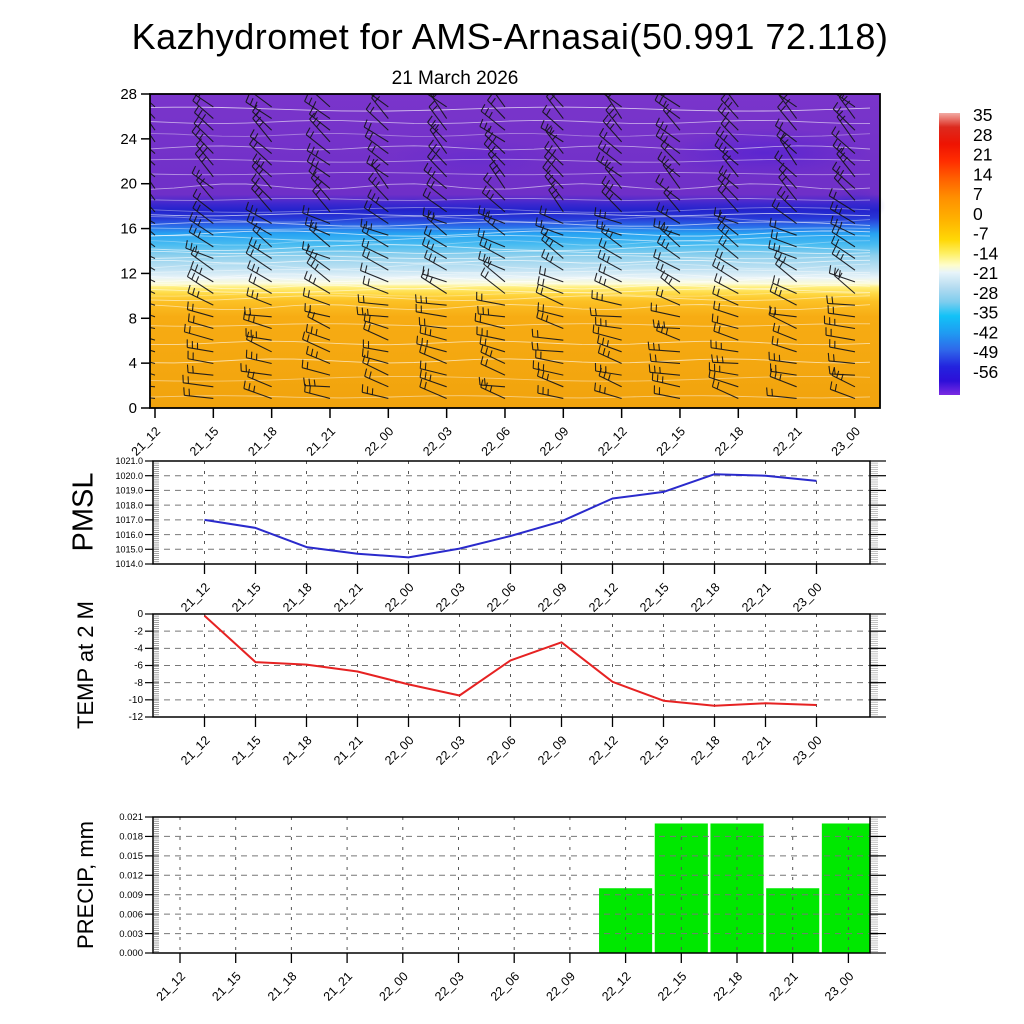 Image resolution: width=1024 pixels, height=1024 pixels. Describe the element at coordinates (949, 254) in the screenshot. I see `temperature-colorbar` at that location.